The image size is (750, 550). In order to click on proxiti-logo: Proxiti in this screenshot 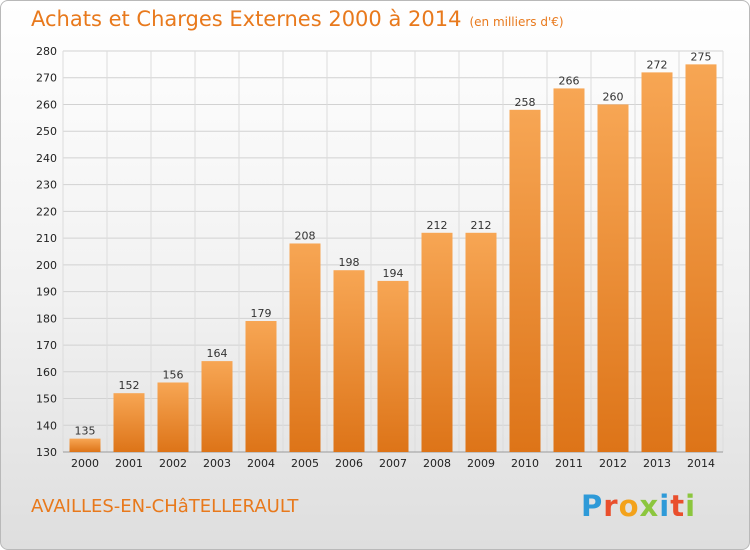, I will do `click(638, 506)`.